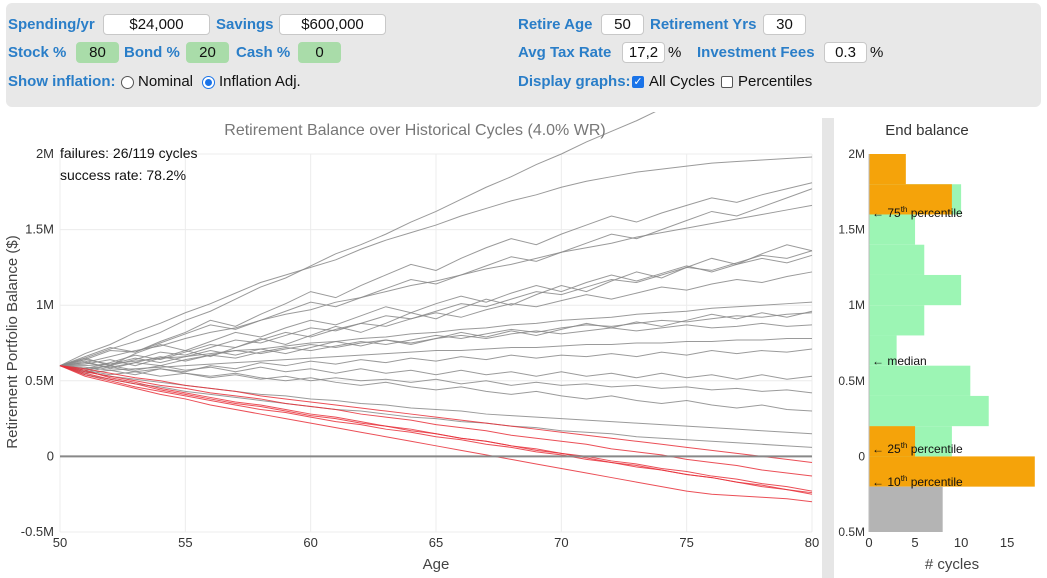 The width and height of the screenshot is (1047, 578). What do you see at coordinates (851, 230) in the screenshot?
I see `histogram-y-tick-label: 1.5M` at bounding box center [851, 230].